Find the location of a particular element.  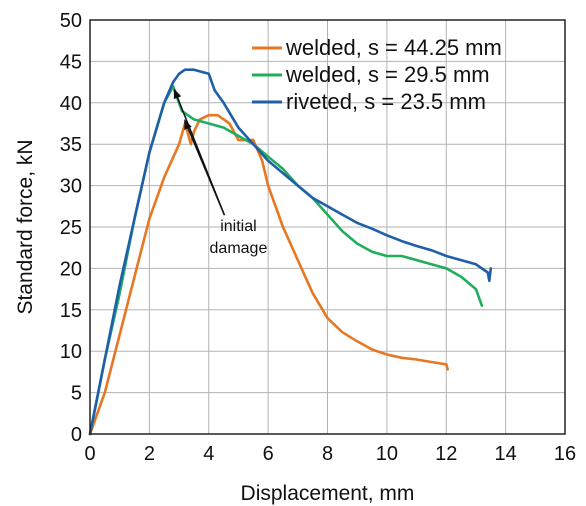

x-tick-label: 2 is located at coordinates (149, 454).